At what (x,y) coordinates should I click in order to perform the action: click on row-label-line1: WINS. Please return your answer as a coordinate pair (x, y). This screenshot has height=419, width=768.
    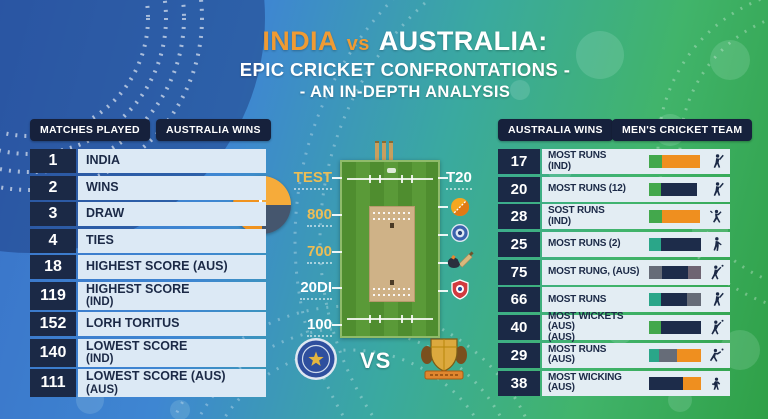
    Looking at the image, I should click on (102, 186).